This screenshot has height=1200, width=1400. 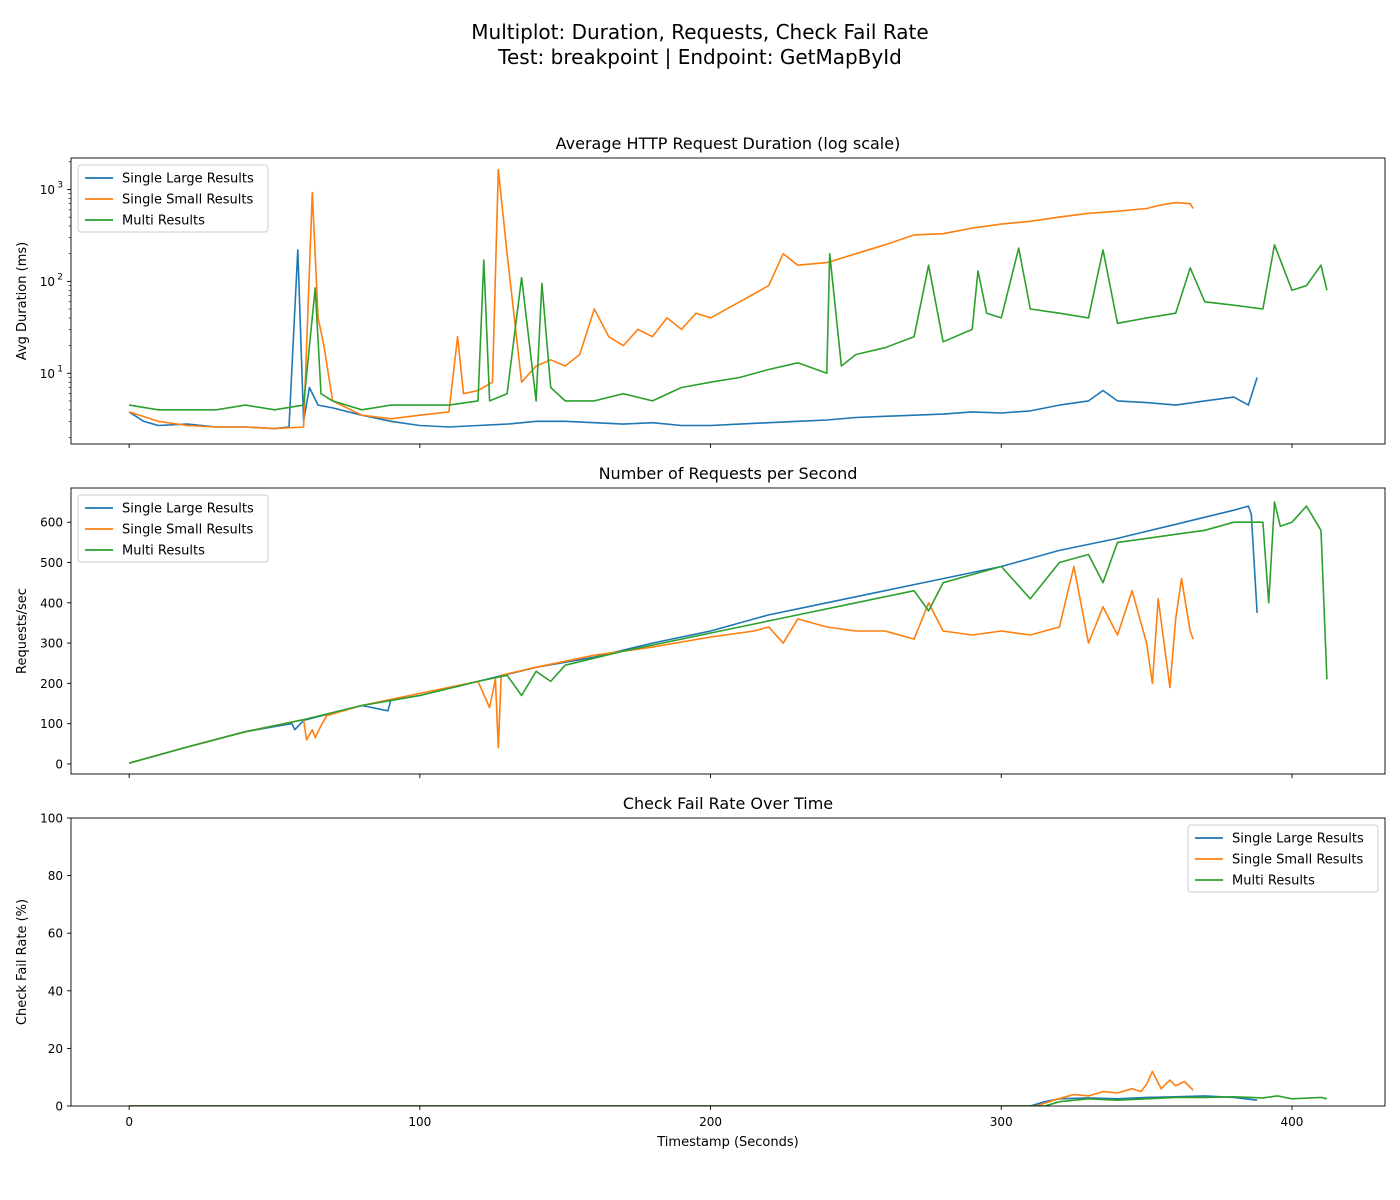 What do you see at coordinates (51, 644) in the screenshot?
I see `y-tick-label: 300` at bounding box center [51, 644].